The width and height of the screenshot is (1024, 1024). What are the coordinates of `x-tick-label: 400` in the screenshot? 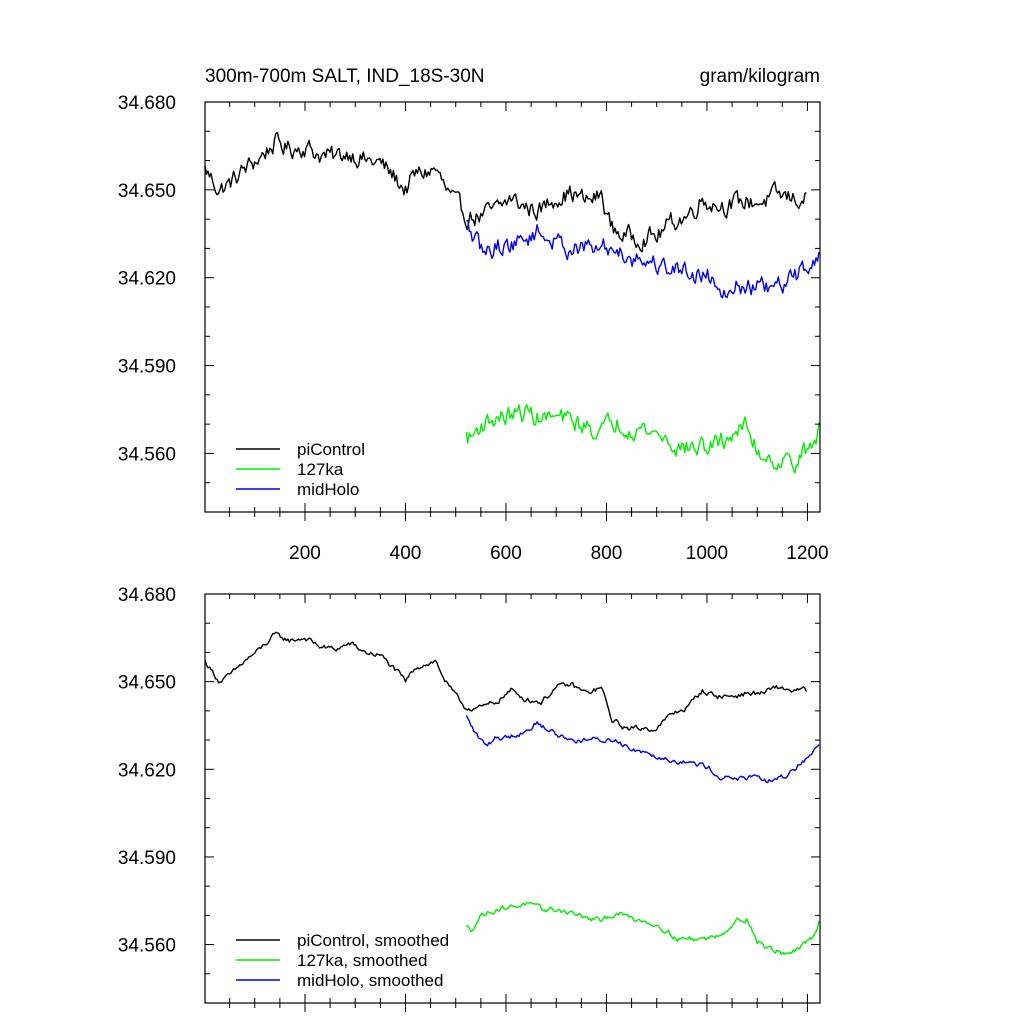 It's located at (406, 553).